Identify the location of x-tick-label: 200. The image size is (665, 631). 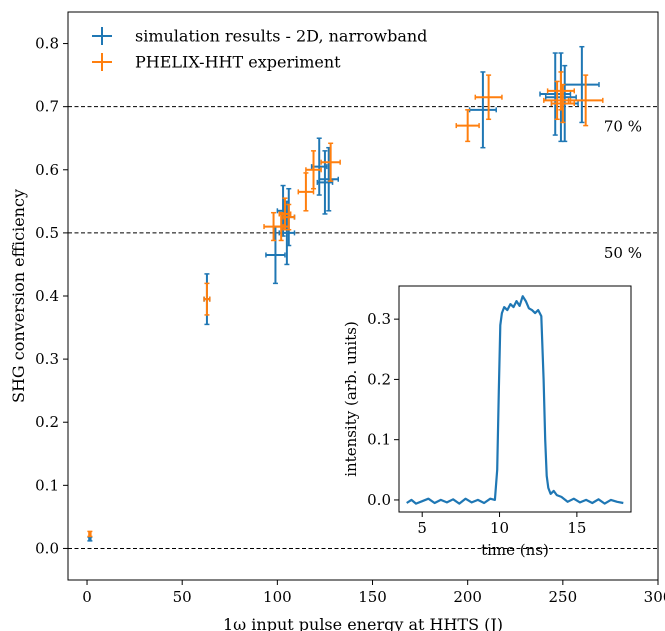
(467, 597).